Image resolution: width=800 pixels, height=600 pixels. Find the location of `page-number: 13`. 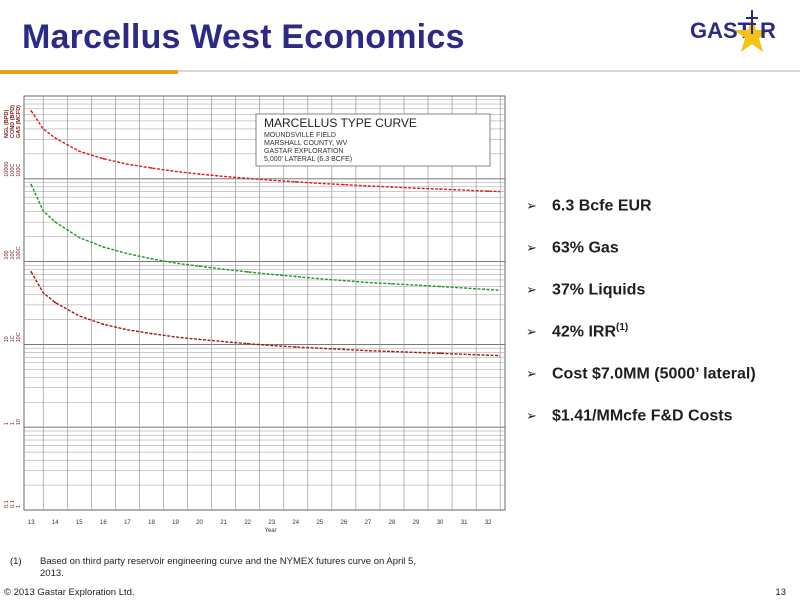

page-number: 13 is located at coordinates (780, 592).